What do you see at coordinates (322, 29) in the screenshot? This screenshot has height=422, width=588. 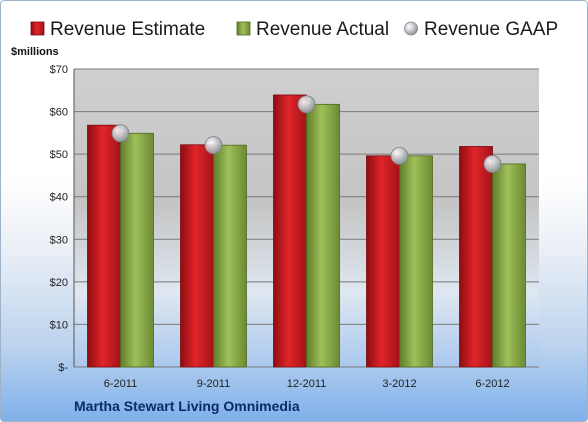 I see `legend-revenue-actual-label: Revenue Actual` at bounding box center [322, 29].